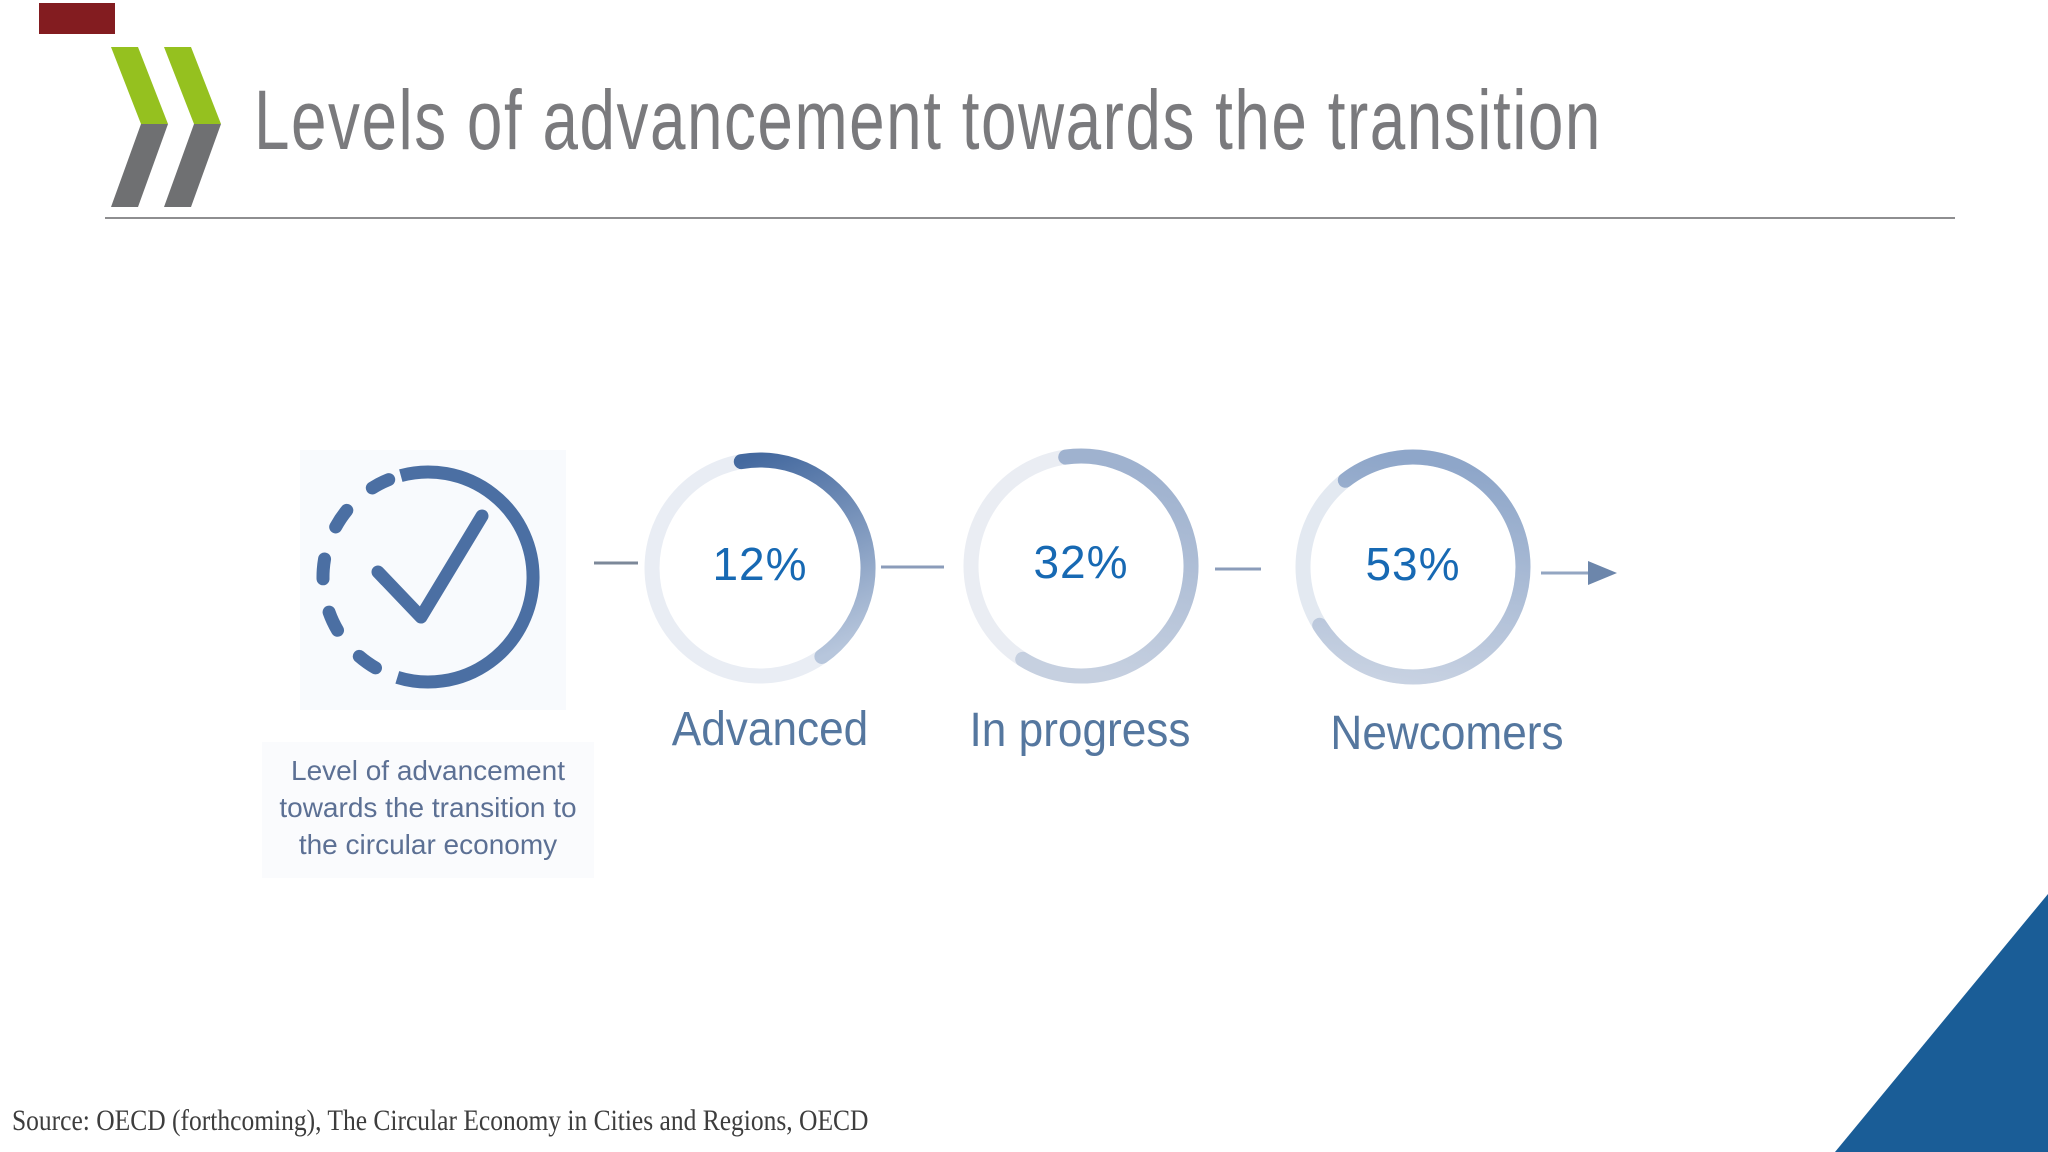  I want to click on percent-newcomers: 53%, so click(1413, 564).